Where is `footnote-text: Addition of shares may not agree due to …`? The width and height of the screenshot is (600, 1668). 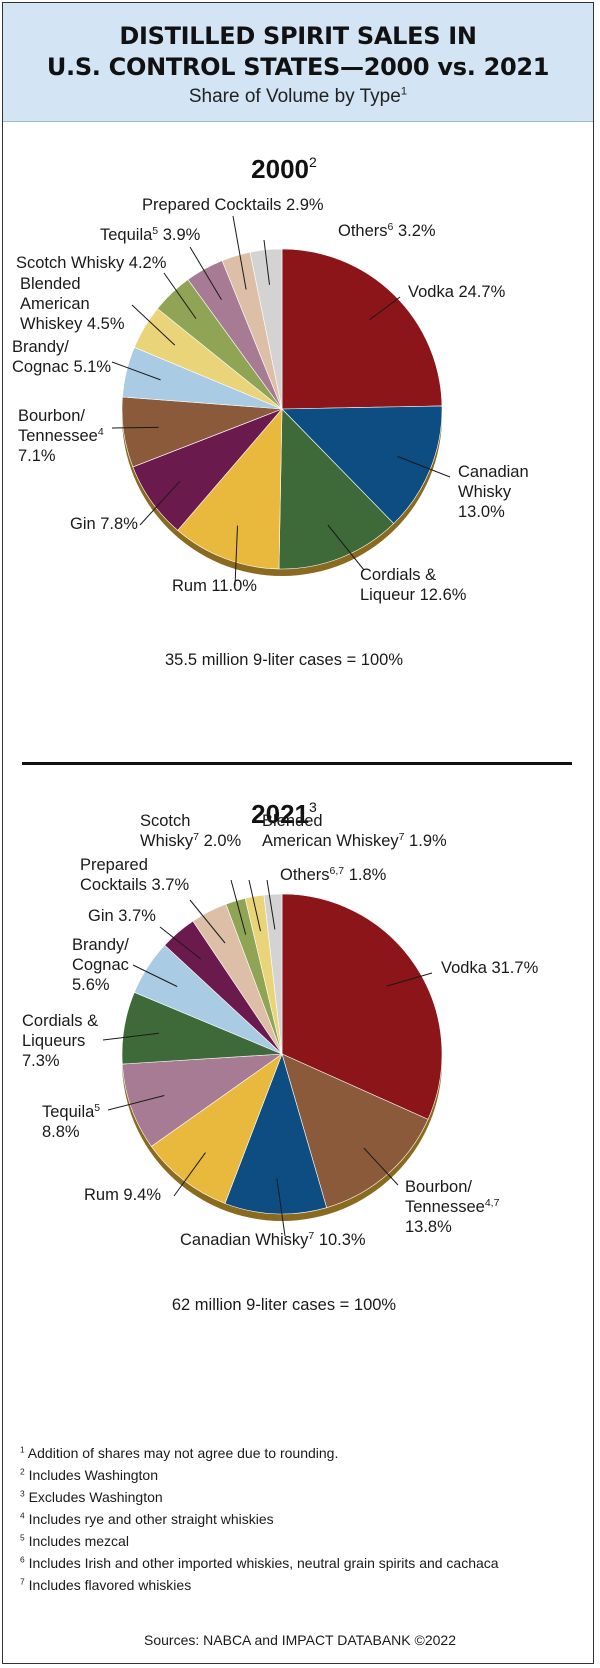
footnote-text: Addition of shares may not agree due to … is located at coordinates (183, 1453).